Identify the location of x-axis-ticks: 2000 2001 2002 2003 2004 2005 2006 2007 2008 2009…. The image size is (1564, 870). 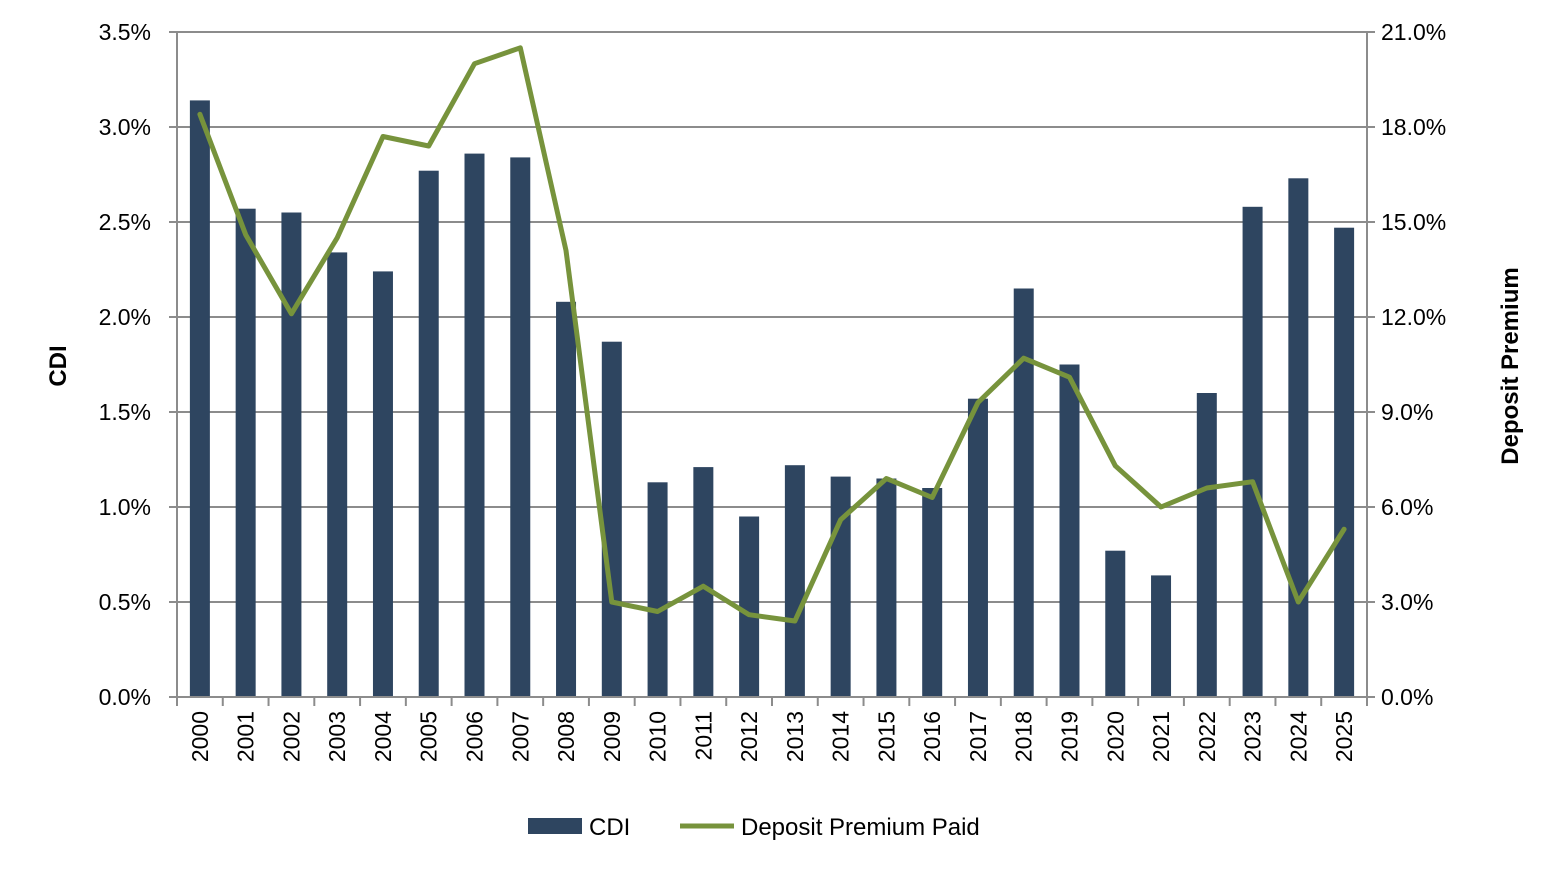
(772, 729).